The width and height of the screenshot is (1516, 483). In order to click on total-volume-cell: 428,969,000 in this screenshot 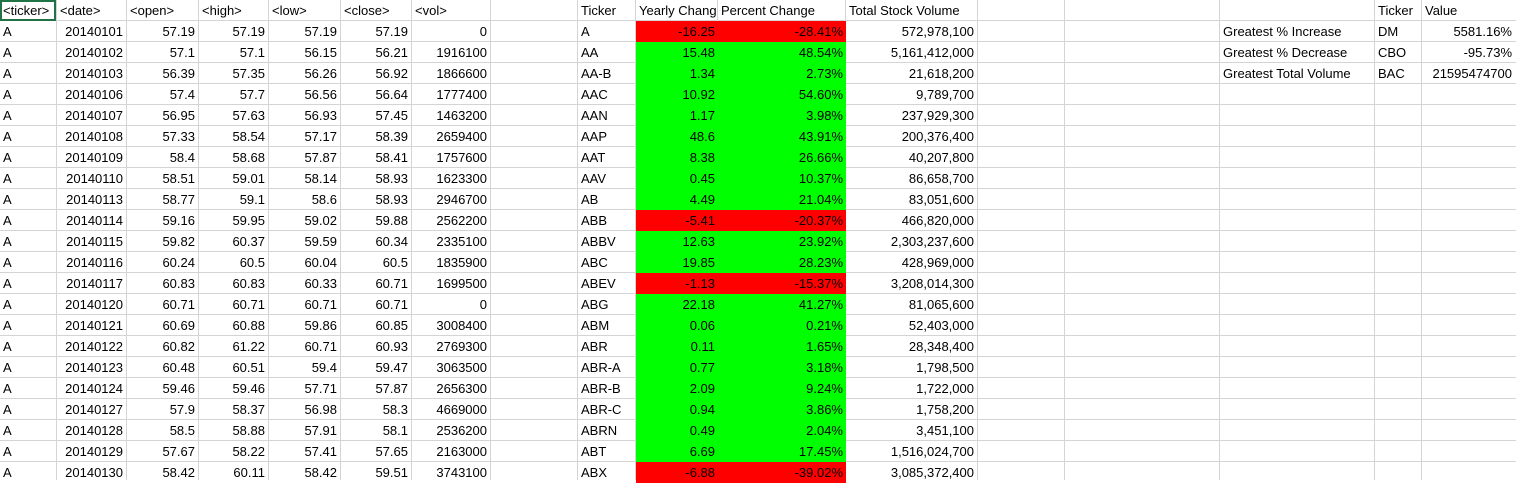, I will do `click(937, 262)`.